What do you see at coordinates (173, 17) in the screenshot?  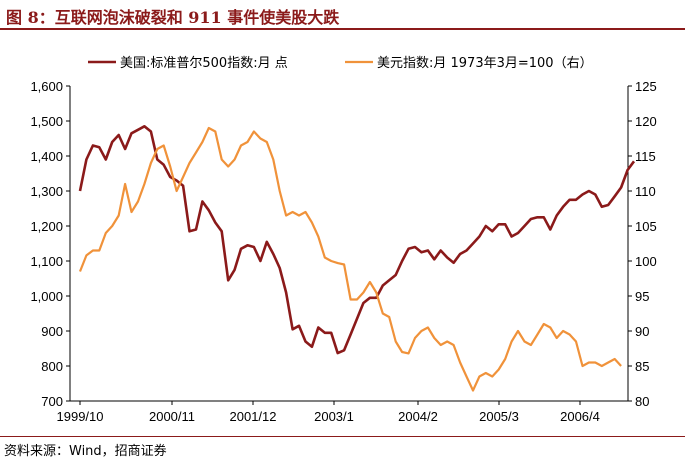 I see `chart-title: 图 8：互联网泡沫破裂和 911 事件使美股大跌` at bounding box center [173, 17].